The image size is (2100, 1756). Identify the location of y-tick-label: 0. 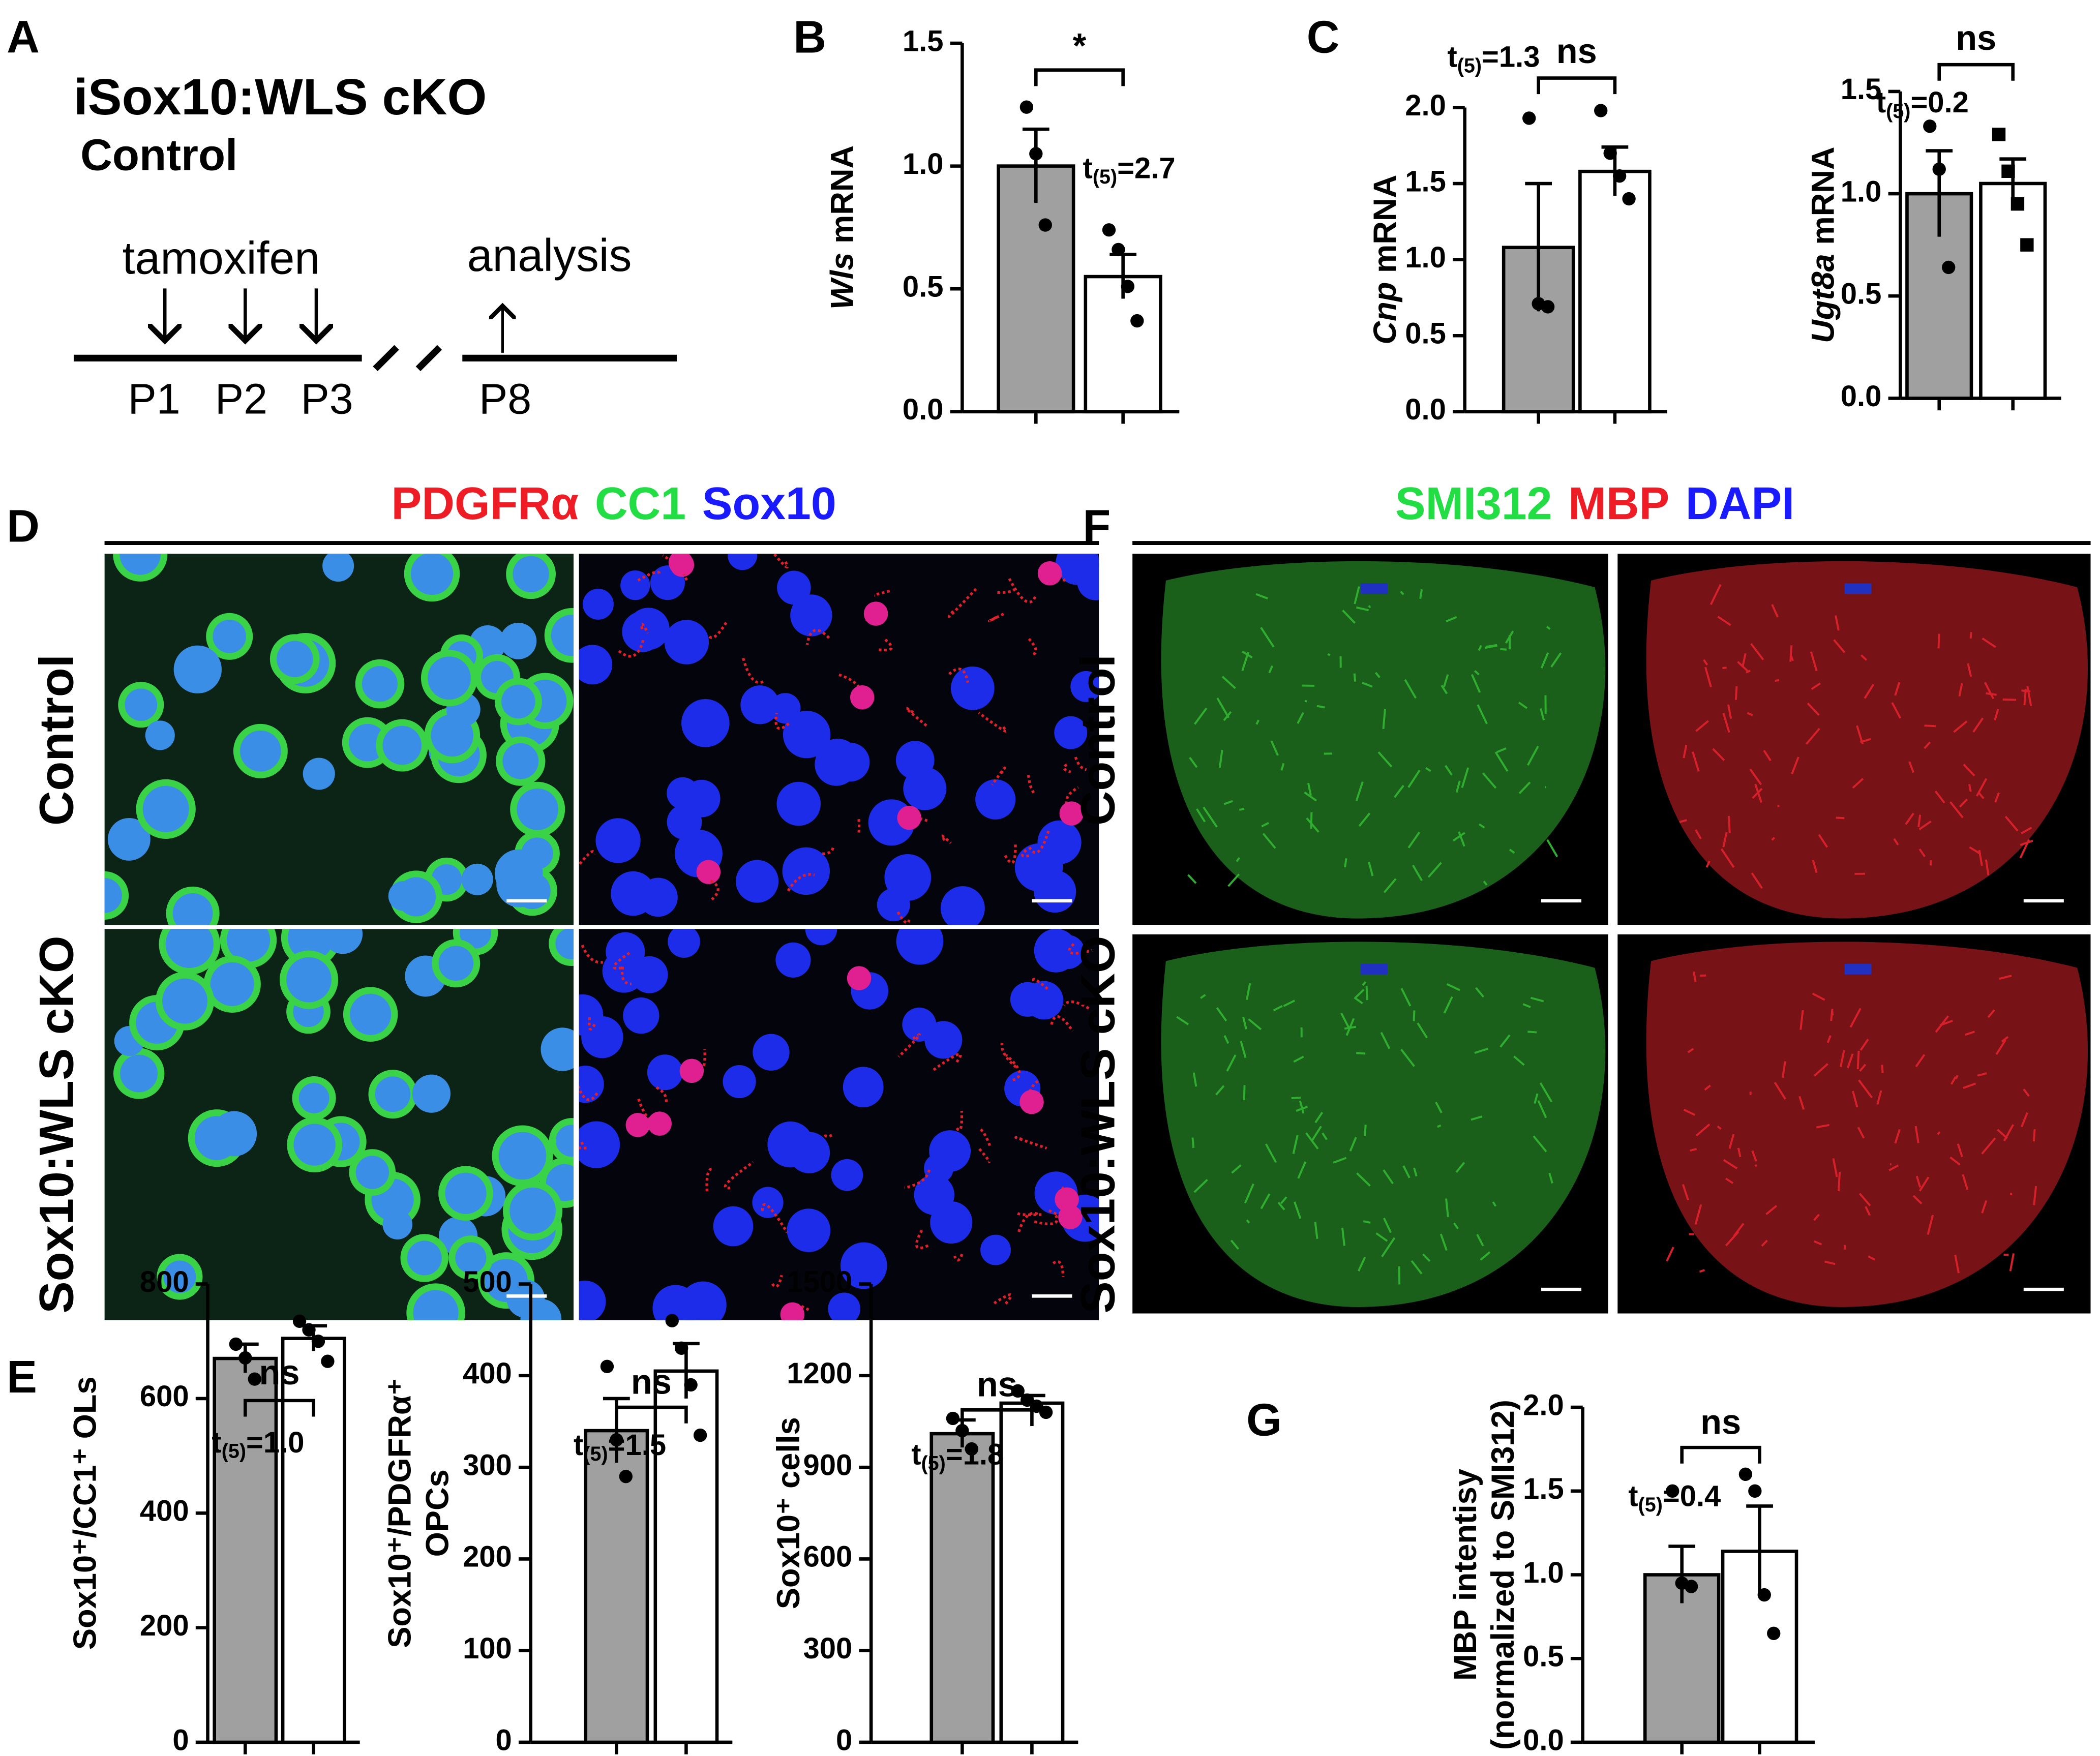
(844, 1740).